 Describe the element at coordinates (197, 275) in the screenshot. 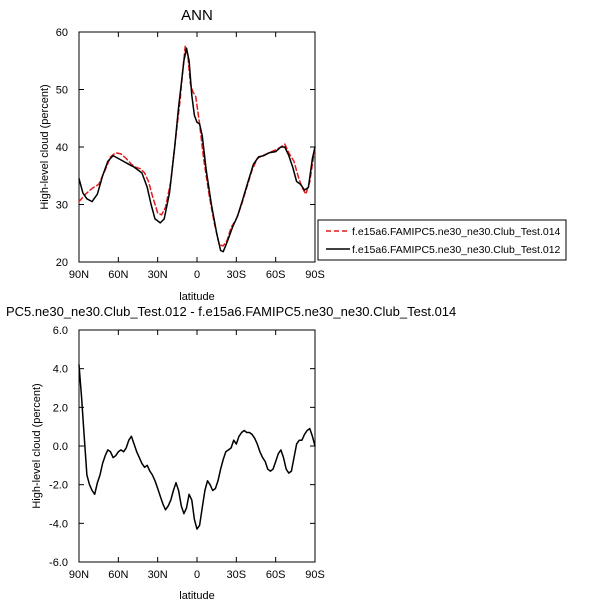

I see `top-chart-x-tick-label: 0` at that location.